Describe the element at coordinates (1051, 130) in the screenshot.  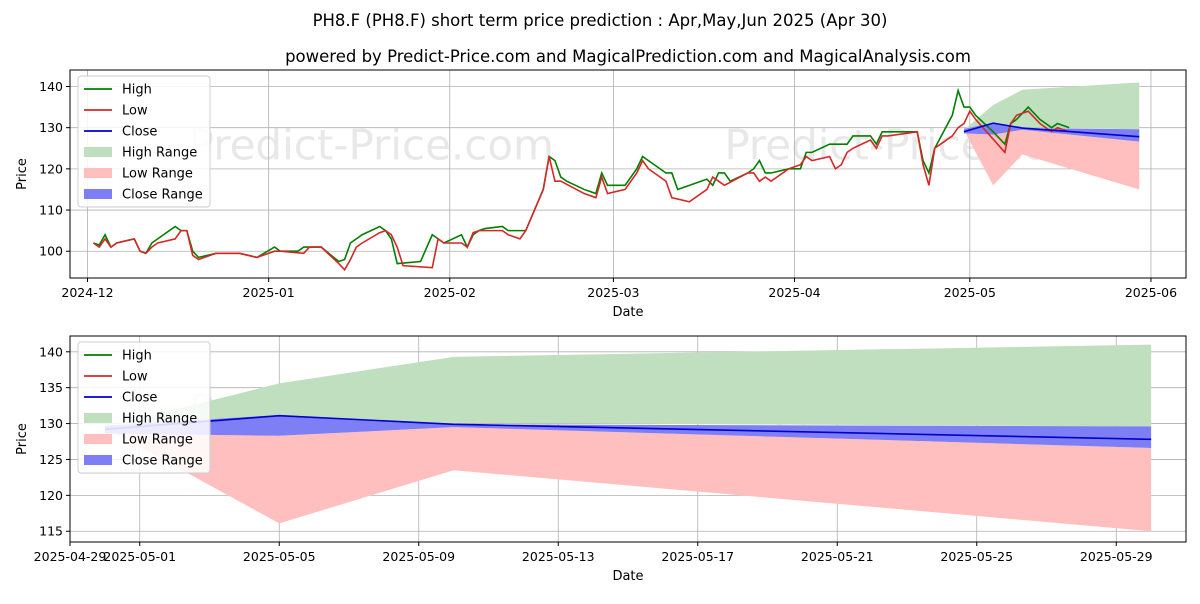
I see `close-series-line` at that location.